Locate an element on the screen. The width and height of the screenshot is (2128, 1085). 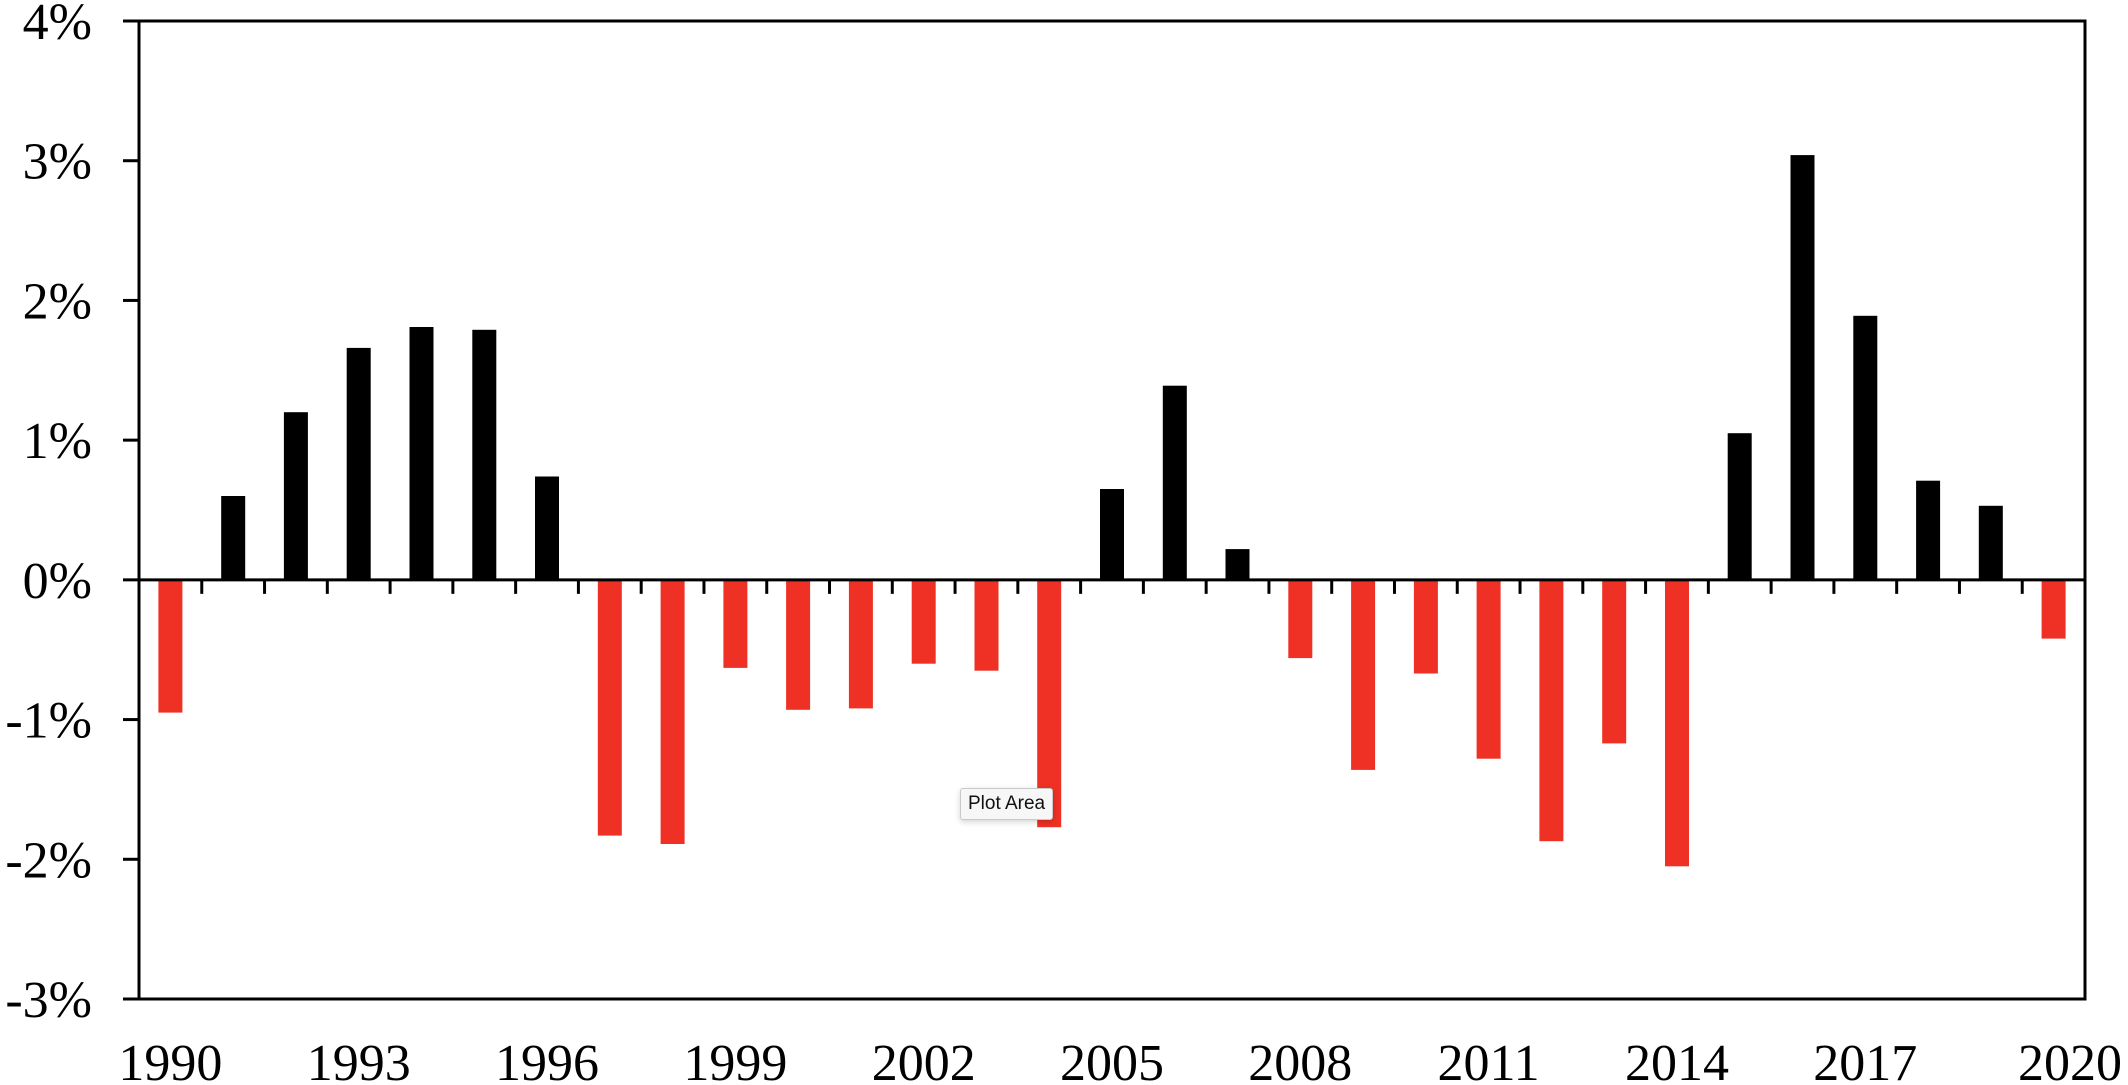
y-tick-label: -3% is located at coordinates (48, 1000).